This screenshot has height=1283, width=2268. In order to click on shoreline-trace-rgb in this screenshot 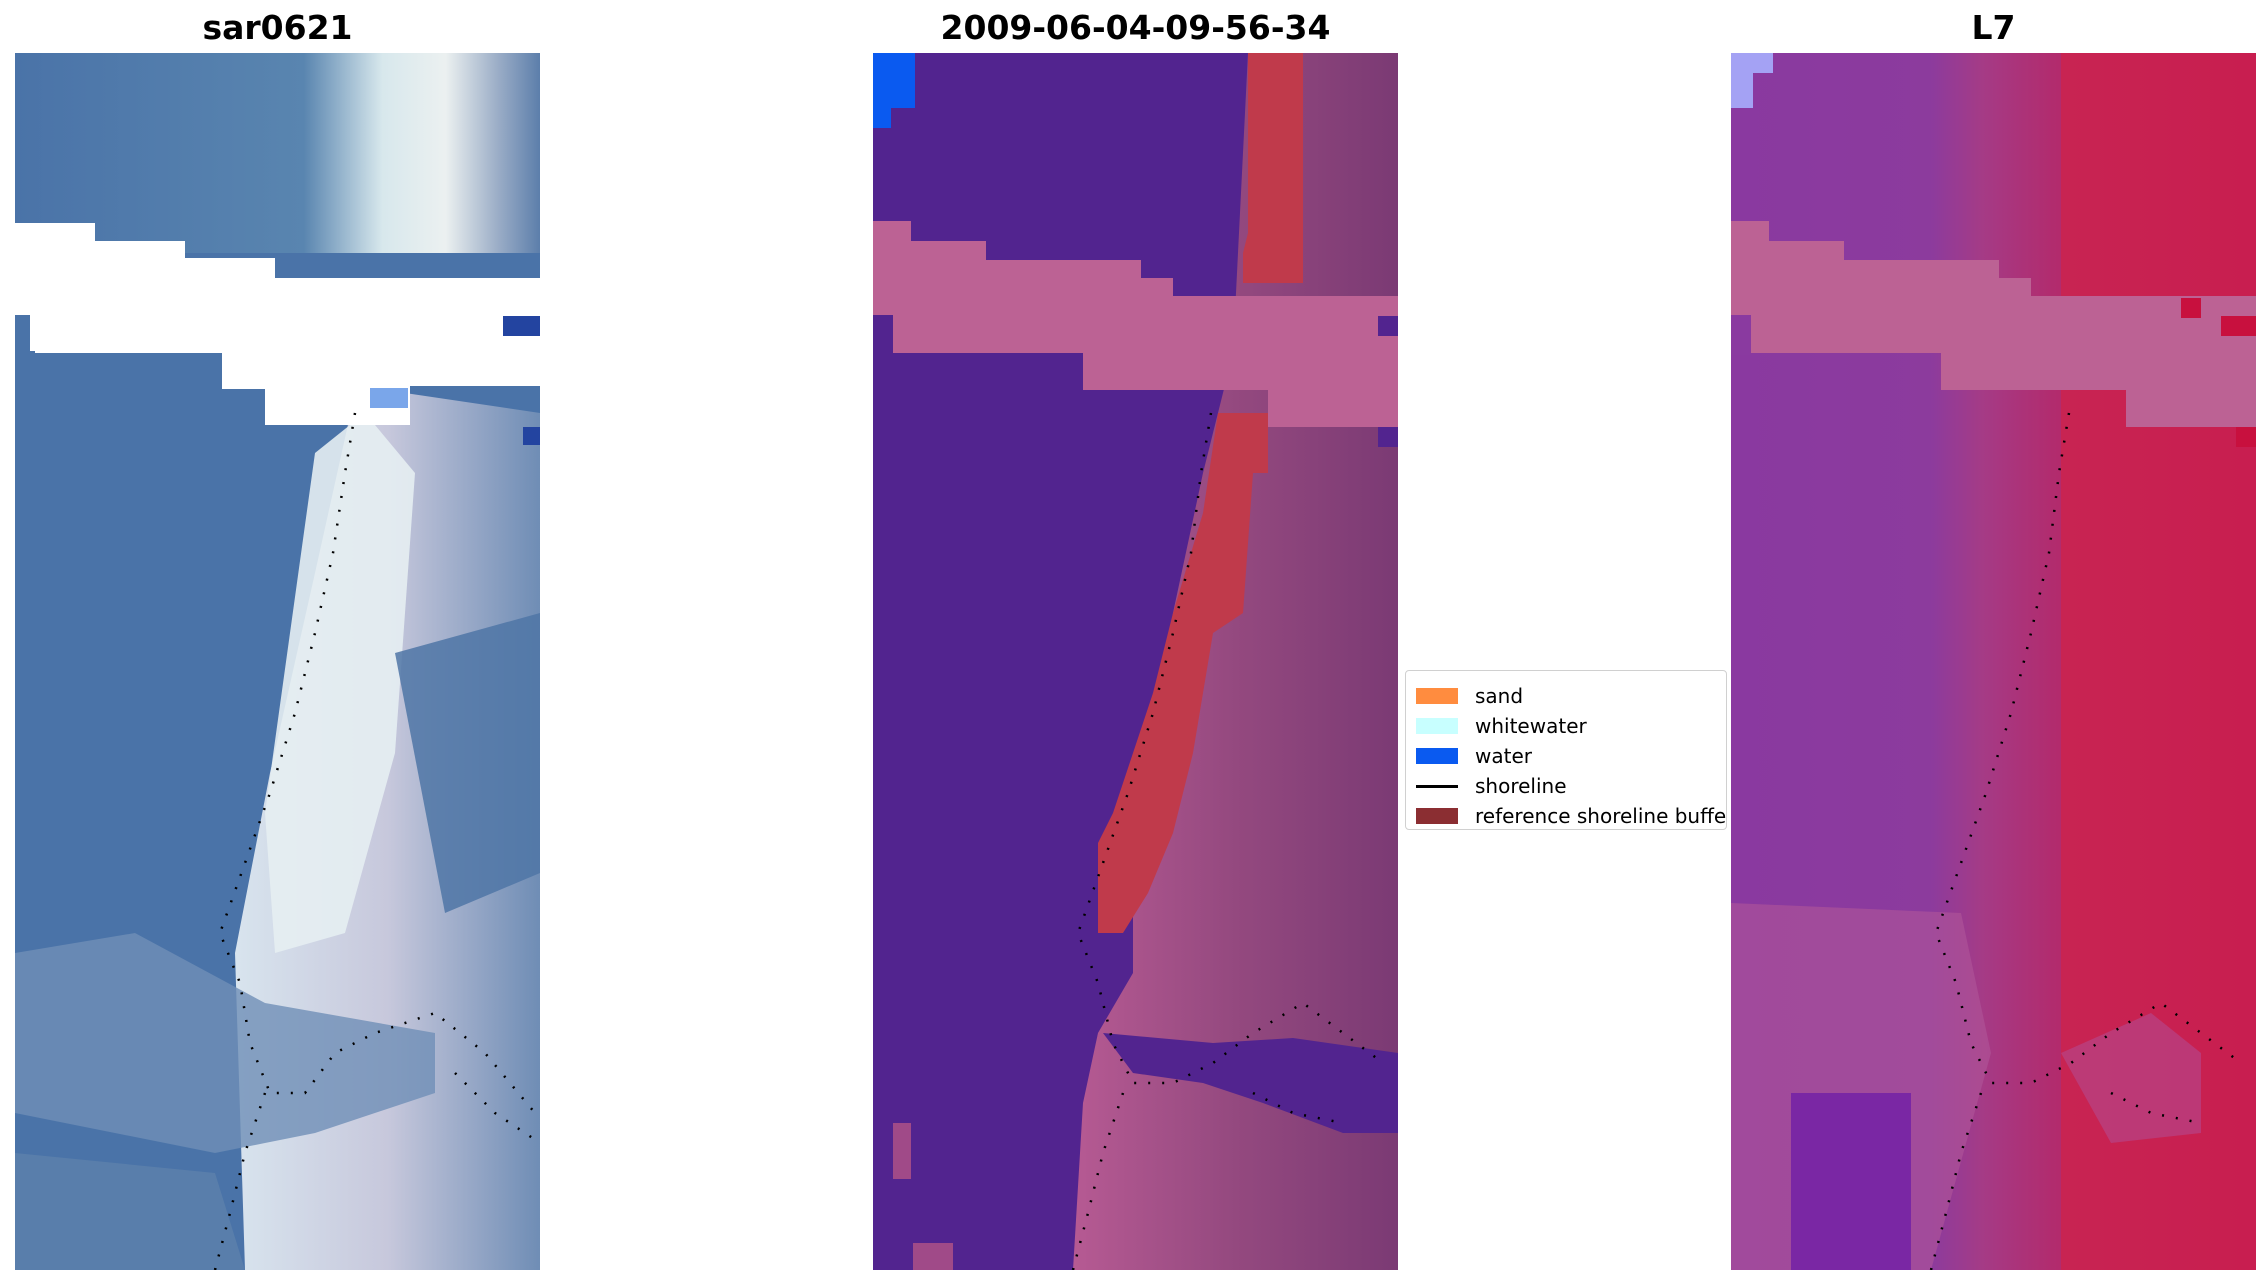, I will do `click(377, 763)`.